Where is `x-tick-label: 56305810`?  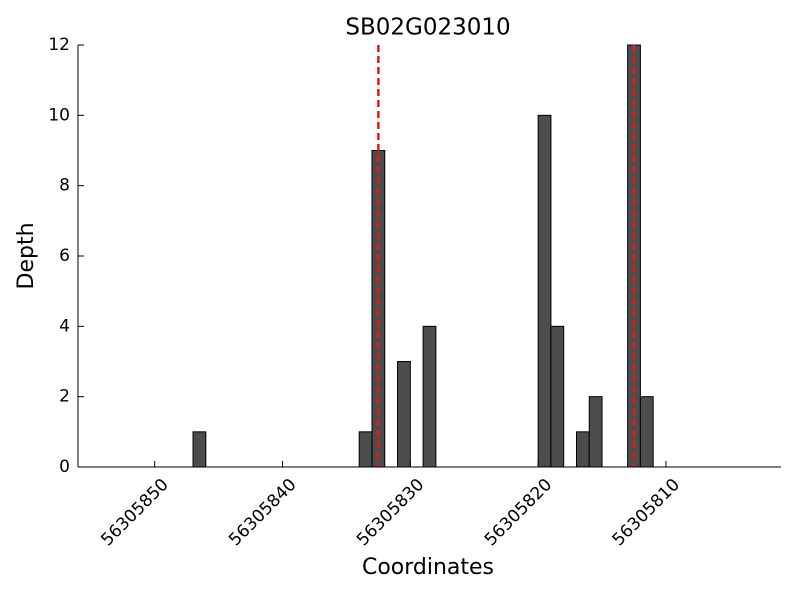
x-tick-label: 56305810 is located at coordinates (646, 512).